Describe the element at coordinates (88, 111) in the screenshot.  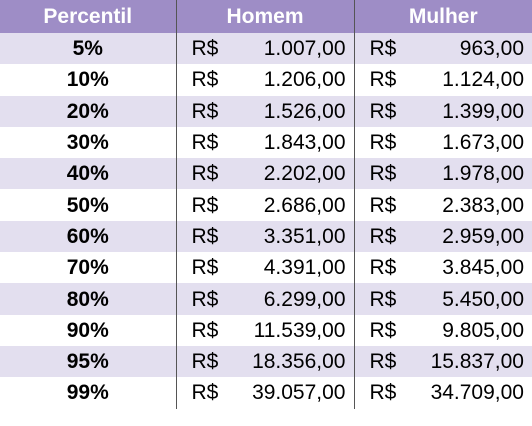
I see `cell-percentil: 20%` at that location.